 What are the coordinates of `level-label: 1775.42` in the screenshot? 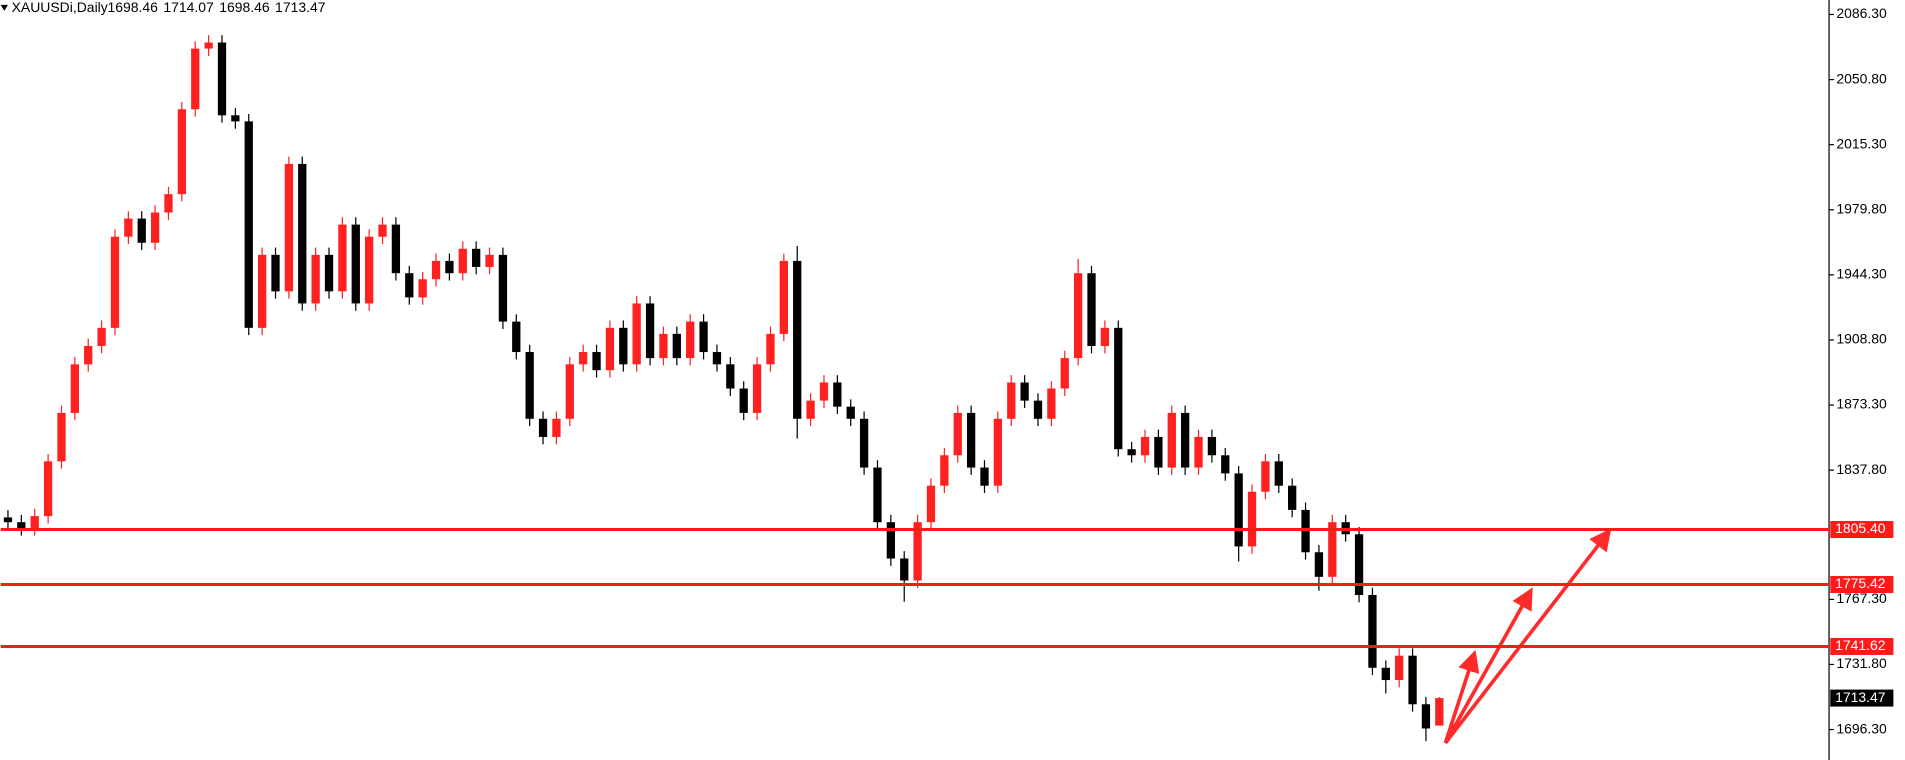 It's located at (1860, 583).